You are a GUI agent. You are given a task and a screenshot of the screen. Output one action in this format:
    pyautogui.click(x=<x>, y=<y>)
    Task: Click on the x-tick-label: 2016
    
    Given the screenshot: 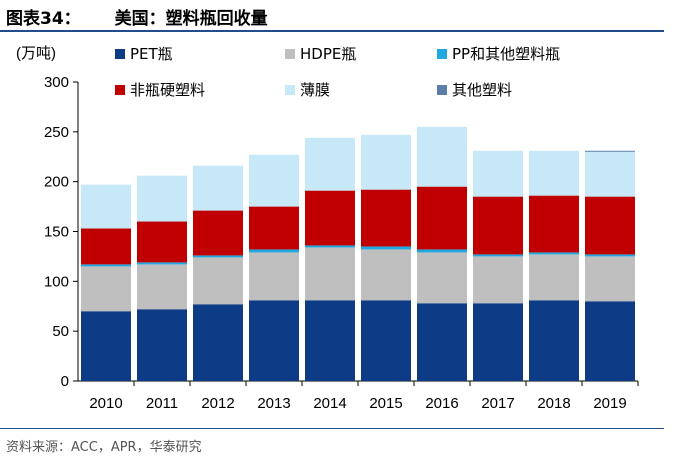 What is the action you would take?
    pyautogui.click(x=441, y=403)
    